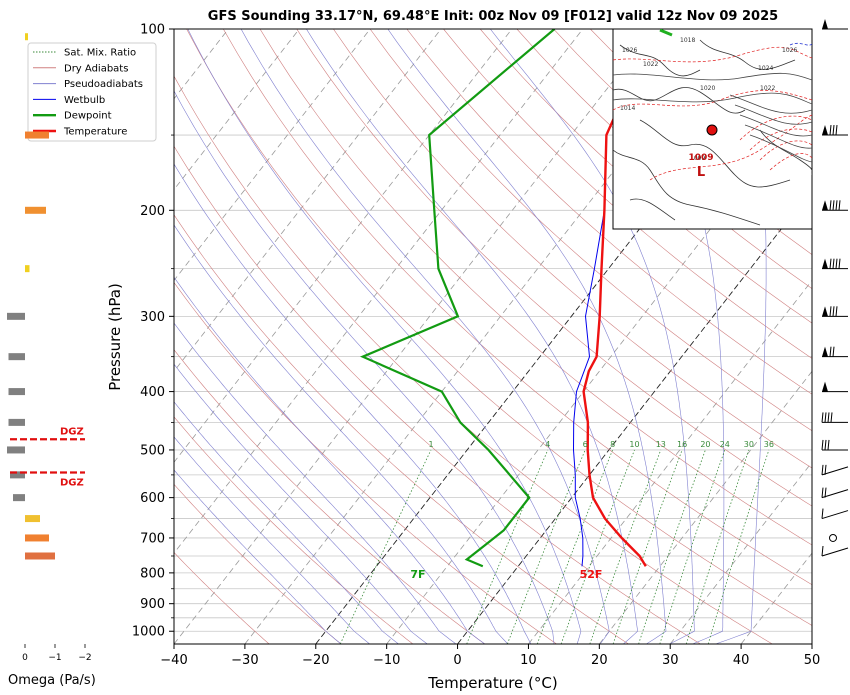  I want to click on surface-temperature-label: 52F, so click(591, 574).